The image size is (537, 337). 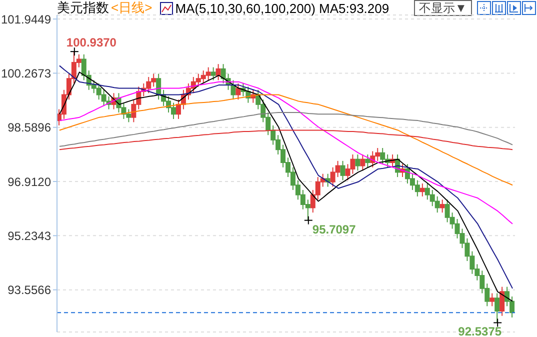 What do you see at coordinates (30, 290) in the screenshot?
I see `y-tick-label: 93.5566` at bounding box center [30, 290].